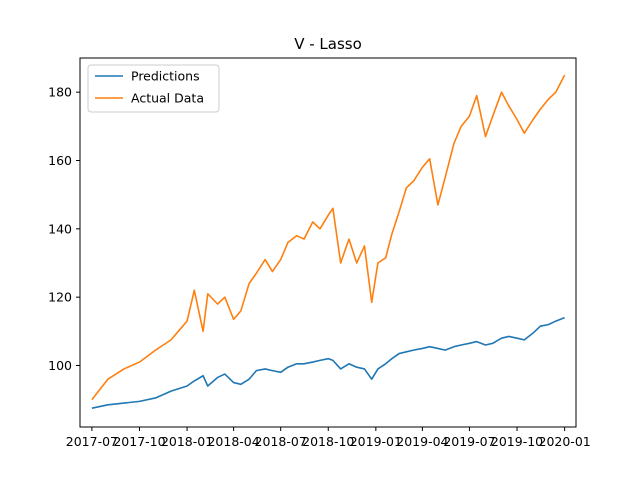  What do you see at coordinates (187, 441) in the screenshot?
I see `x-tick-label: 2018-01` at bounding box center [187, 441].